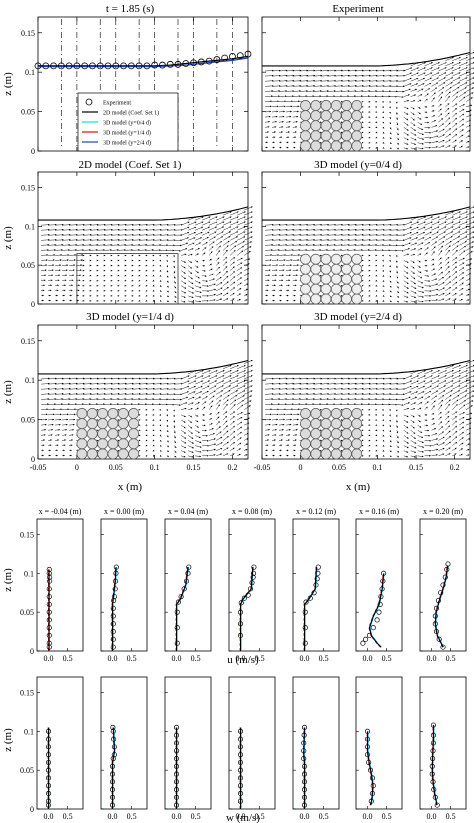 The width and height of the screenshot is (474, 823). What do you see at coordinates (451, 816) in the screenshot?
I see `x-tick-label: 0.5` at bounding box center [451, 816].